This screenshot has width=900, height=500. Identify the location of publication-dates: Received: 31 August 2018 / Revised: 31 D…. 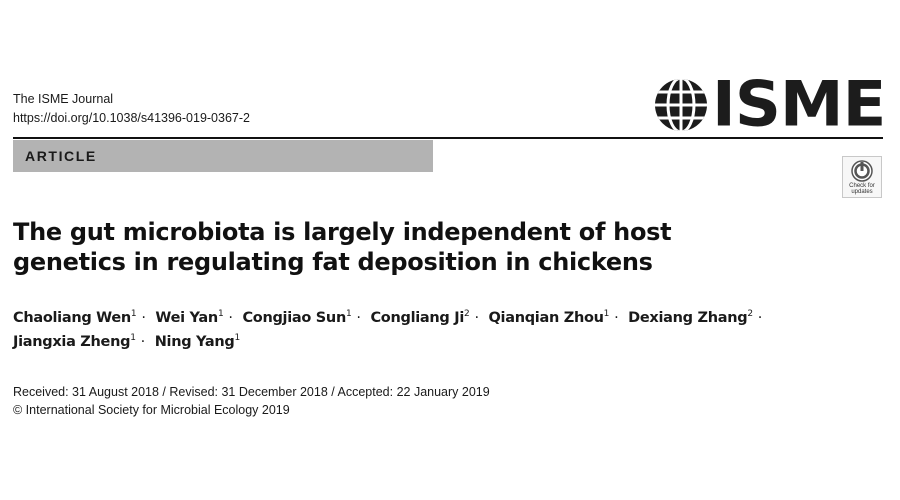
(251, 401).